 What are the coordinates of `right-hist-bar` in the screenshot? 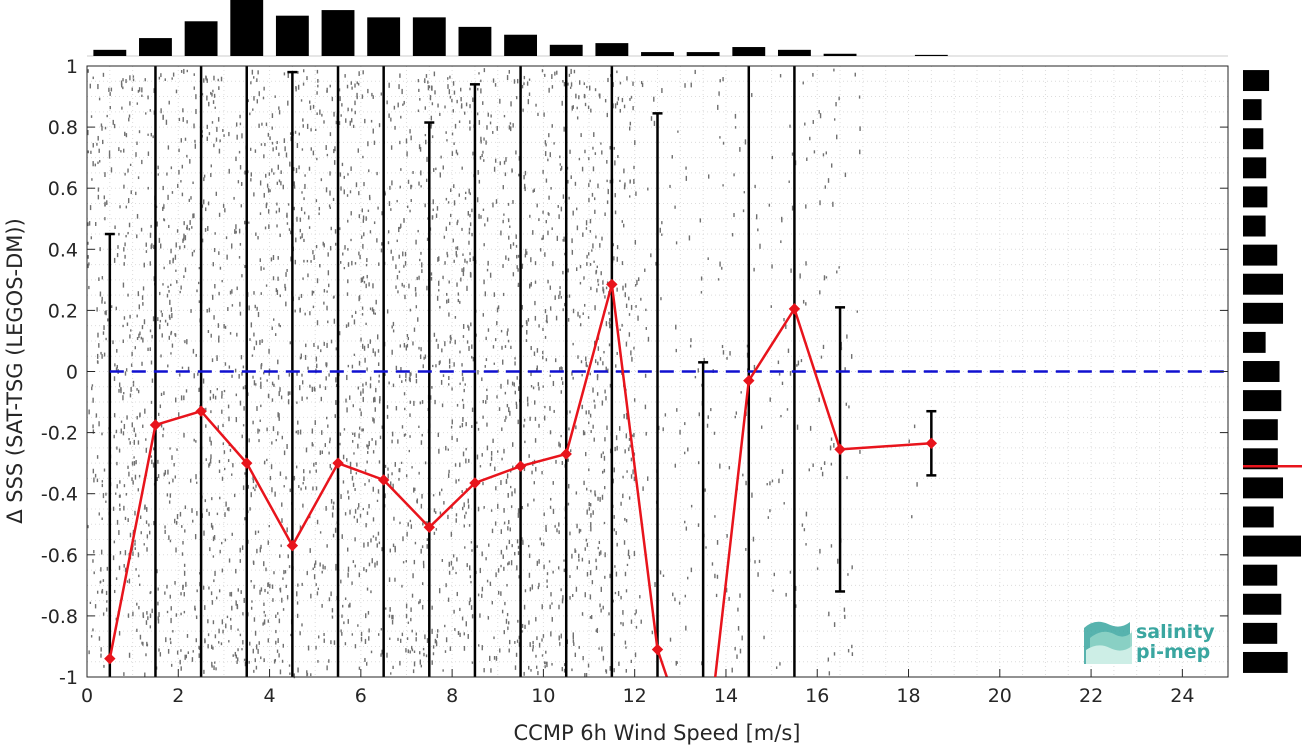 It's located at (1254, 342).